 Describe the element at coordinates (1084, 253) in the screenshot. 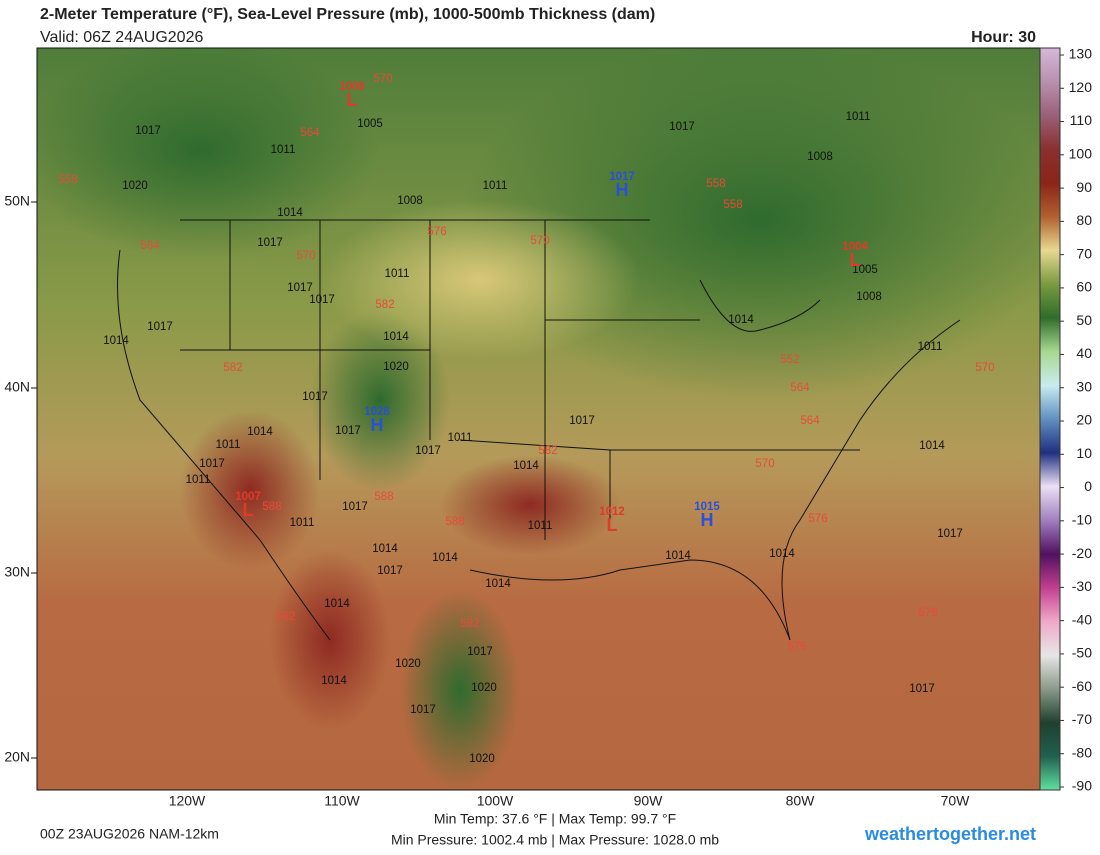

I see `colorbar-label: 70` at that location.